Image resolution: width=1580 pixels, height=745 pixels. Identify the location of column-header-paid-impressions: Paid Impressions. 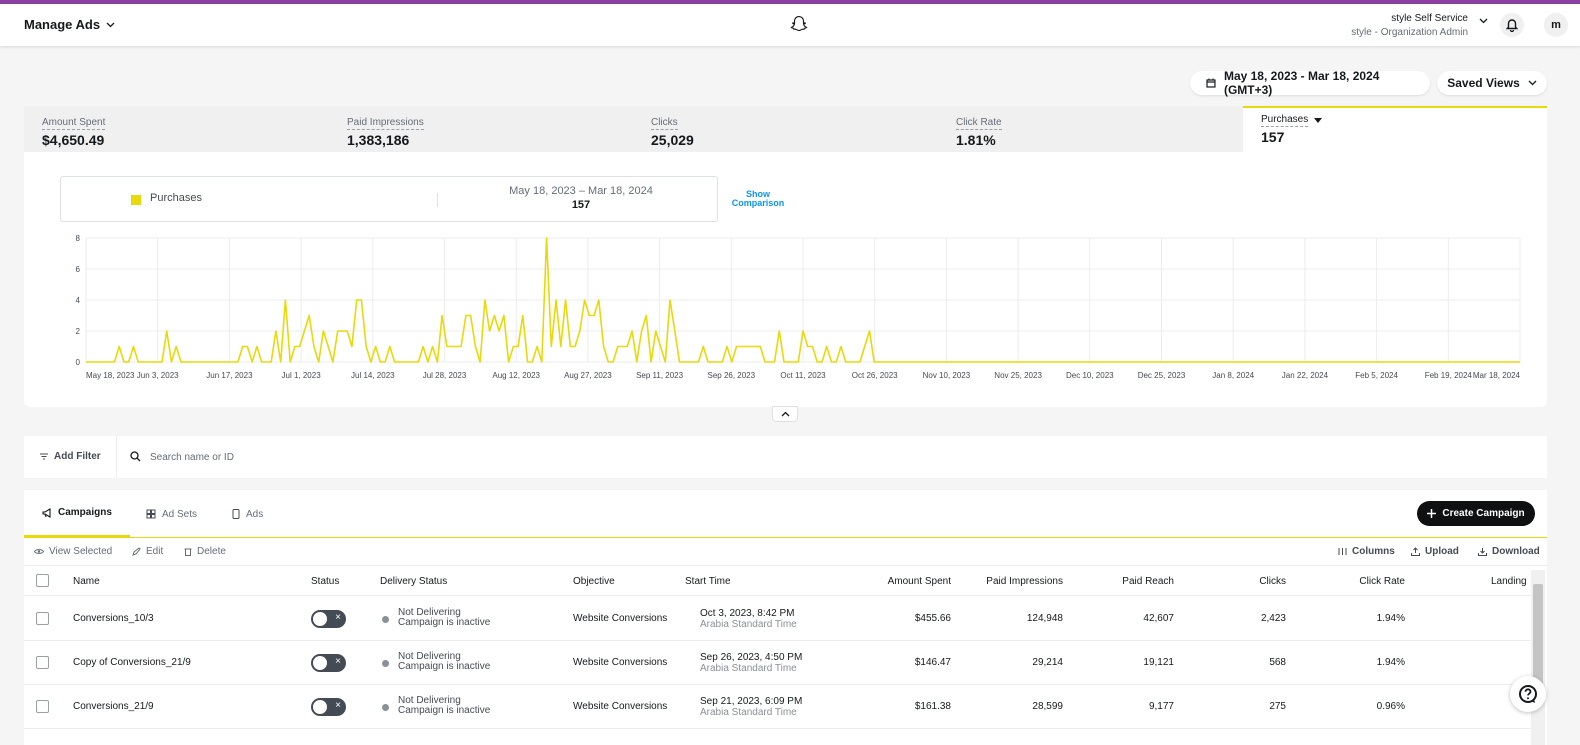
(1024, 581).